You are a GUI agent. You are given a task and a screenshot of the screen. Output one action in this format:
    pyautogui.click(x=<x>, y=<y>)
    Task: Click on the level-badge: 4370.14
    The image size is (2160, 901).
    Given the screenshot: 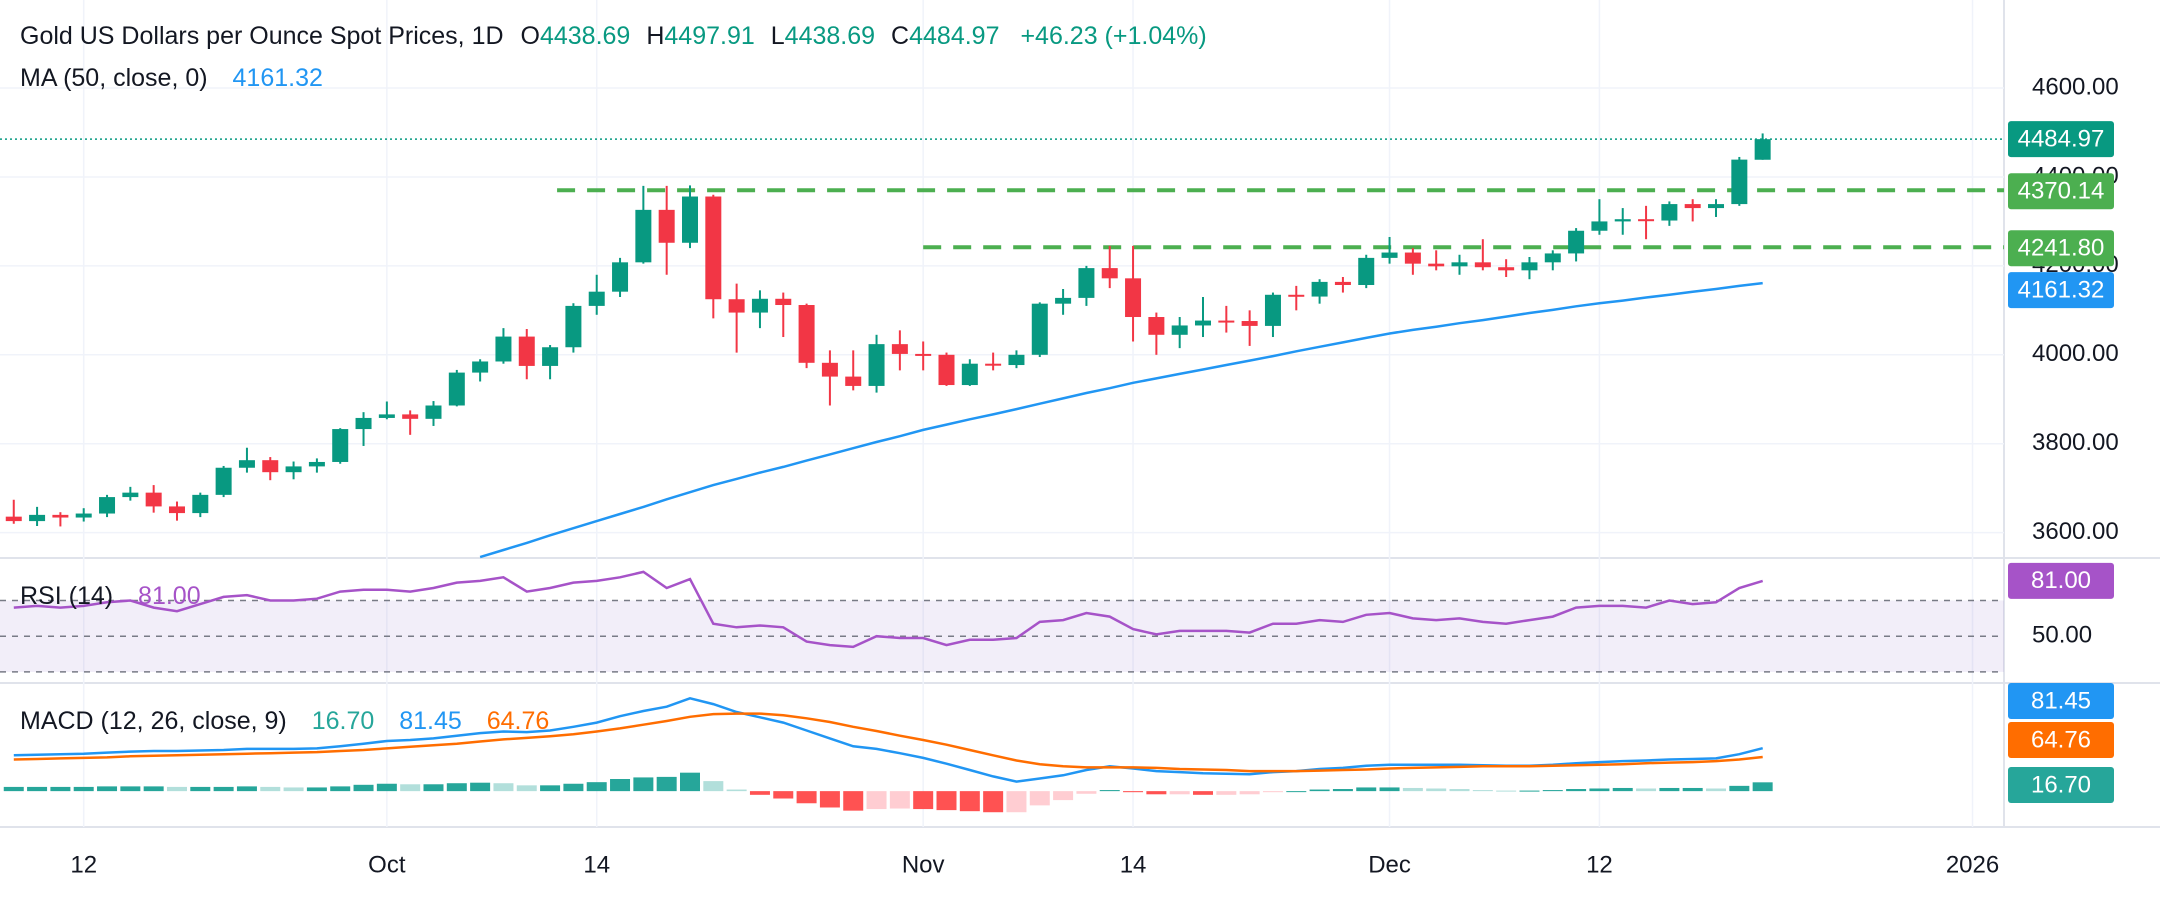 What is the action you would take?
    pyautogui.click(x=2061, y=191)
    